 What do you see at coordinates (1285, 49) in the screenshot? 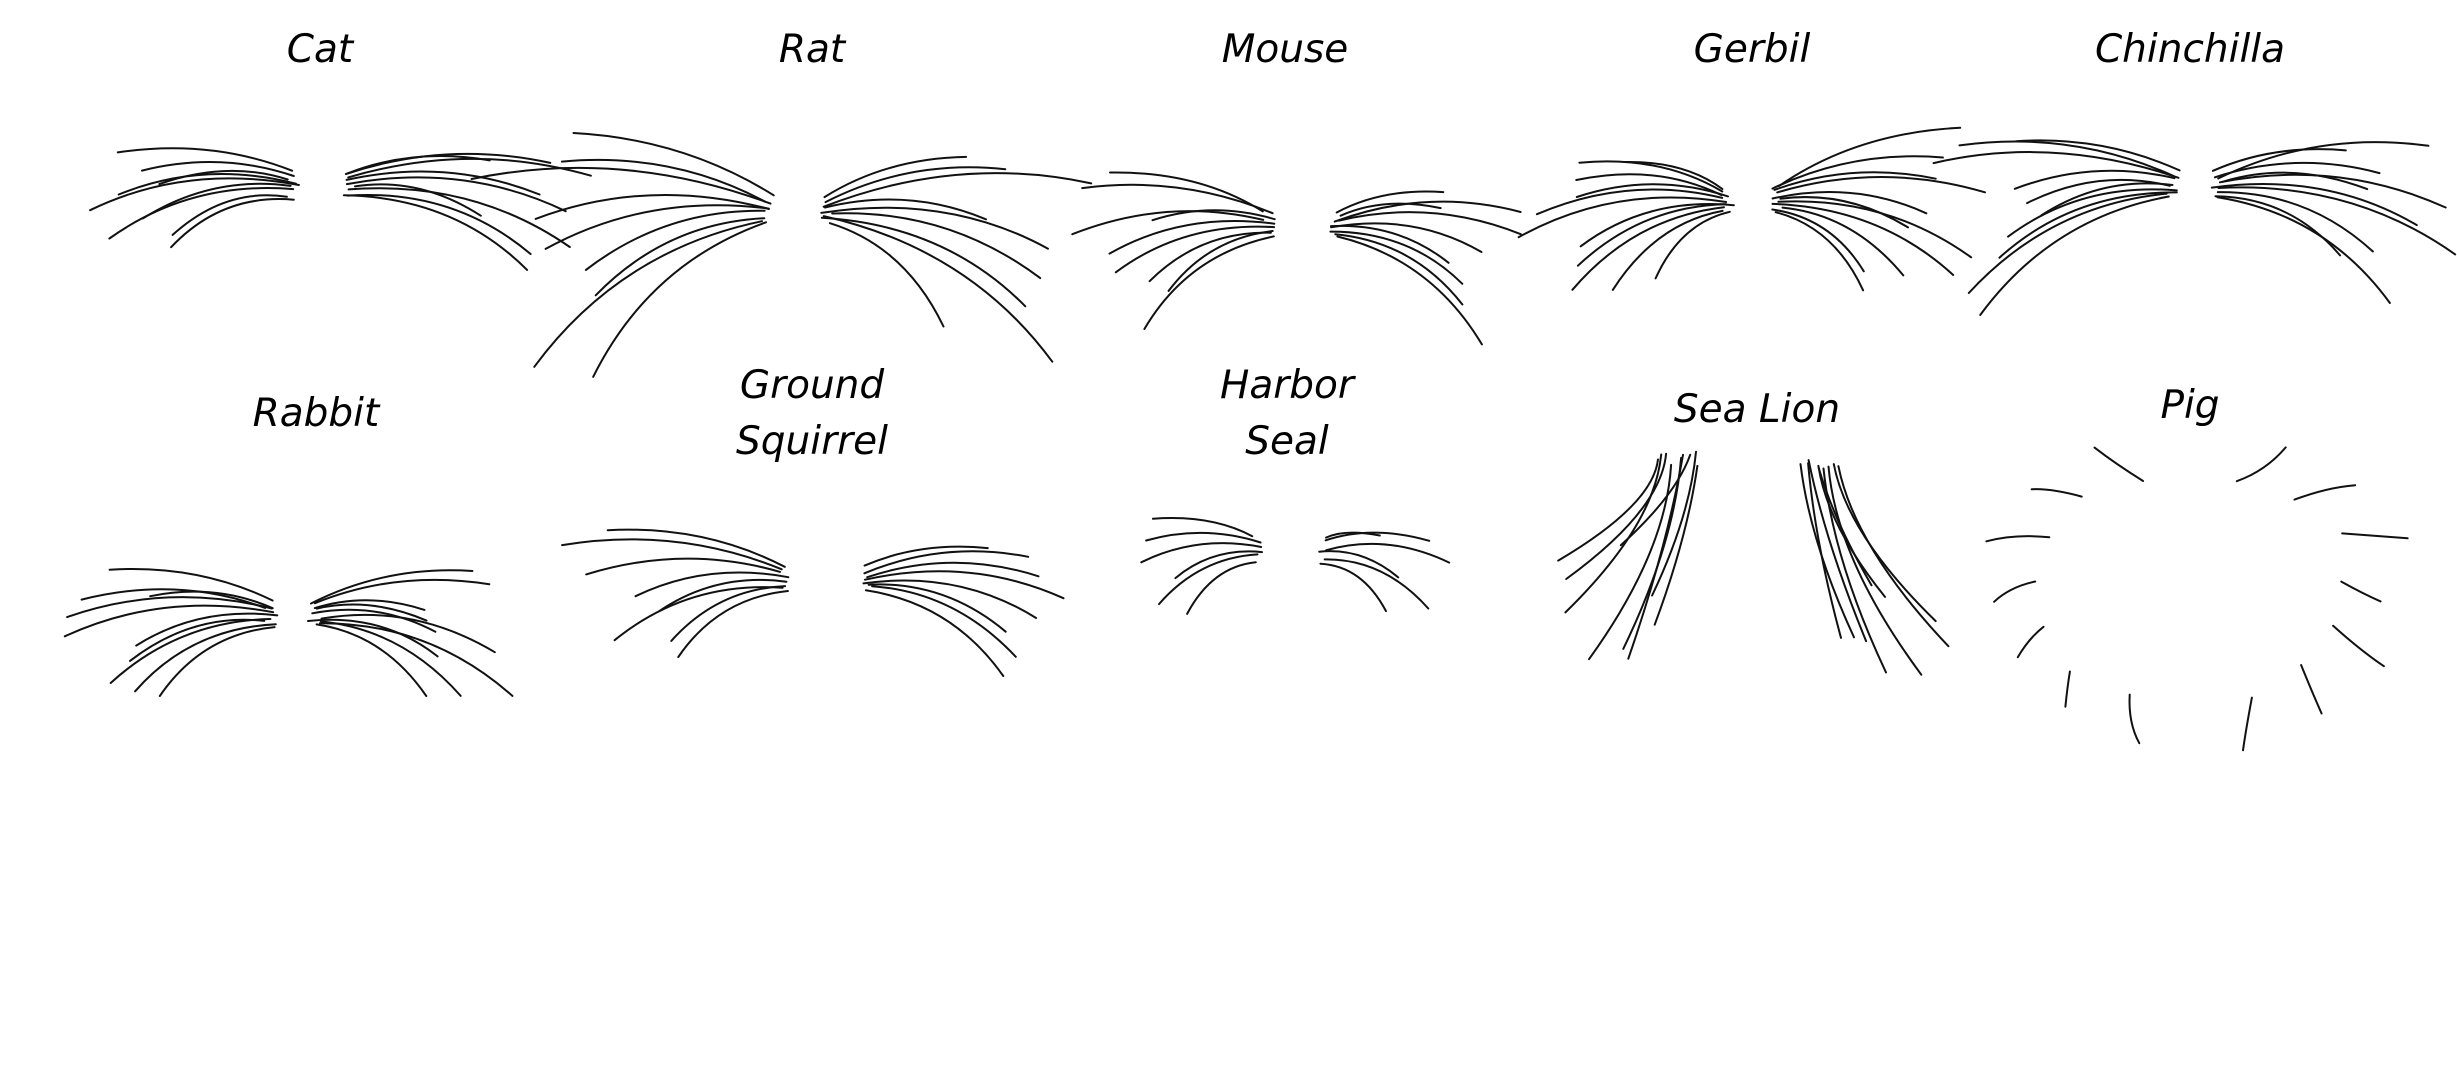
I see `panel-label-mouse: Mouse` at bounding box center [1285, 49].